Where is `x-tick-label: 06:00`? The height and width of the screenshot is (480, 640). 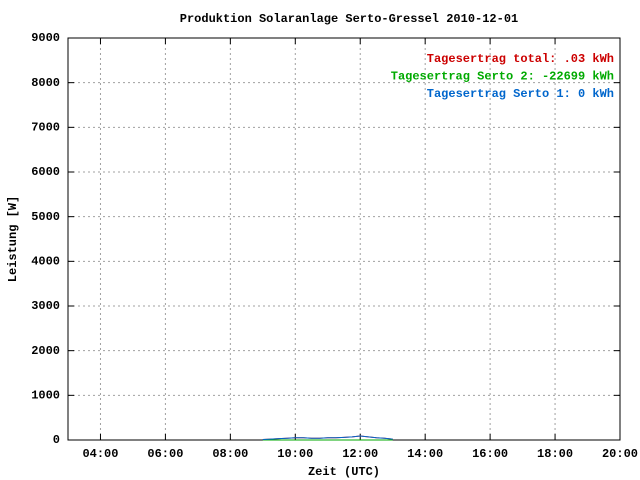
x-tick-label: 06:00 is located at coordinates (165, 454).